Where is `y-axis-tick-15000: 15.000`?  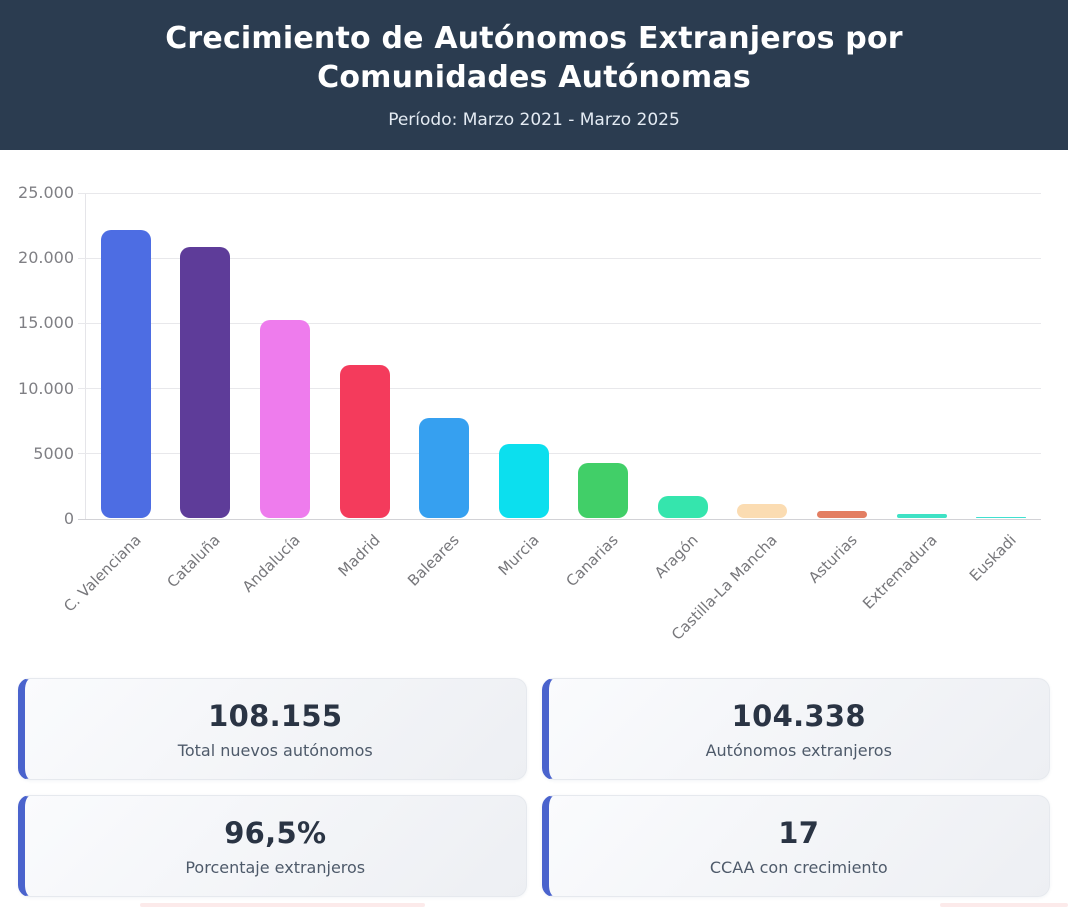 y-axis-tick-15000: 15.000 is located at coordinates (46, 323).